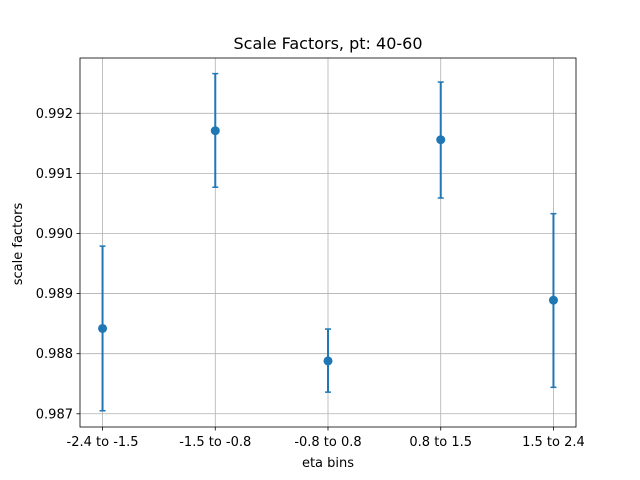  Describe the element at coordinates (103, 442) in the screenshot. I see `x-tick-label: -2.4 to -1.5` at that location.